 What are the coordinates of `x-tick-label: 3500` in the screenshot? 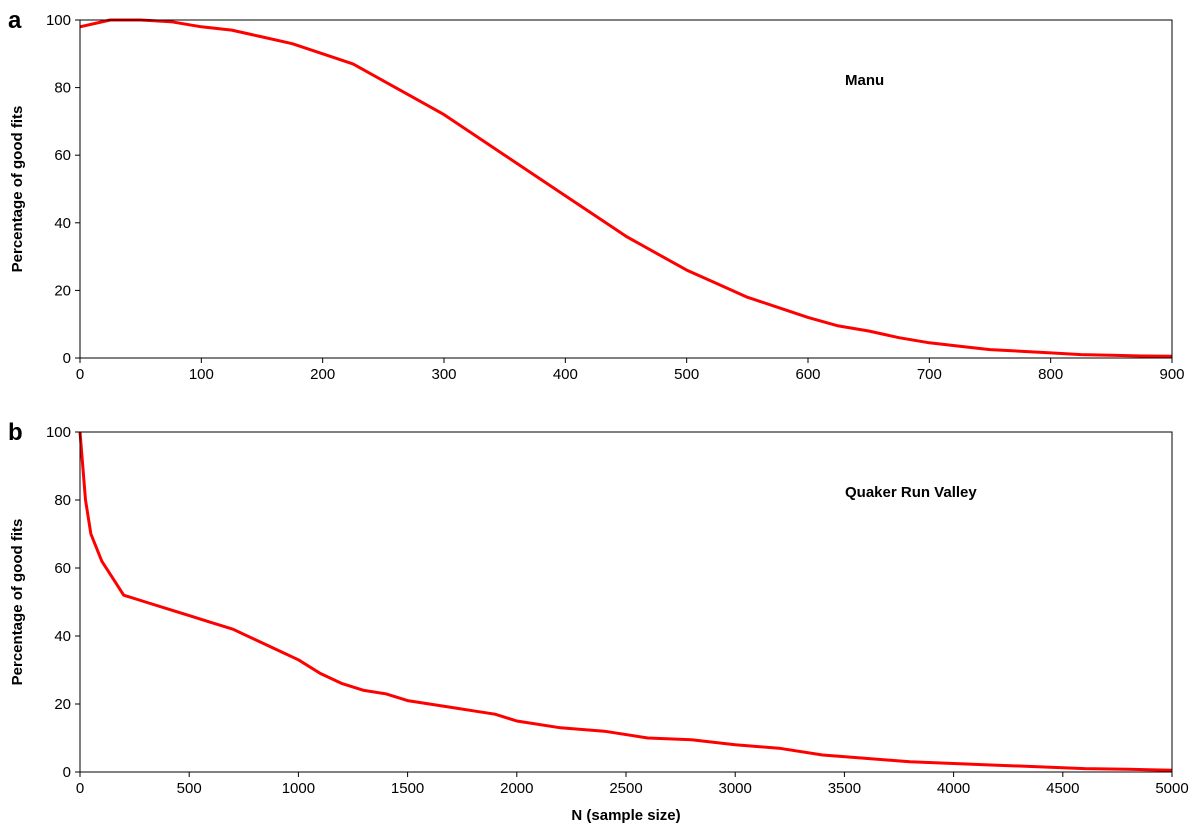 It's located at (844, 788).